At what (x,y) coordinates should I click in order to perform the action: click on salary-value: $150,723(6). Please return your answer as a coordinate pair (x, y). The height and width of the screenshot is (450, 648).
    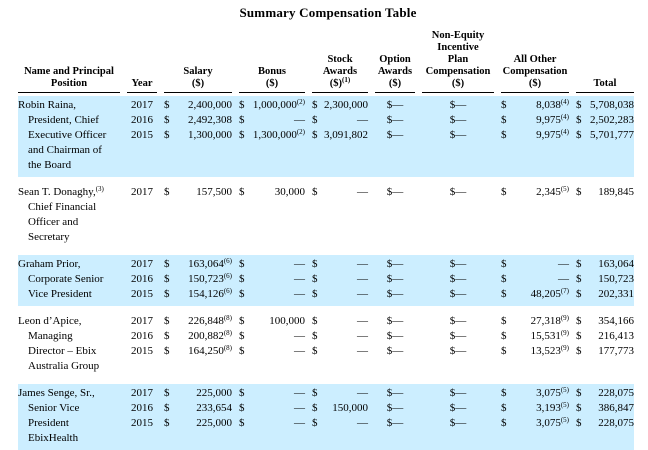
    Looking at the image, I should click on (198, 279).